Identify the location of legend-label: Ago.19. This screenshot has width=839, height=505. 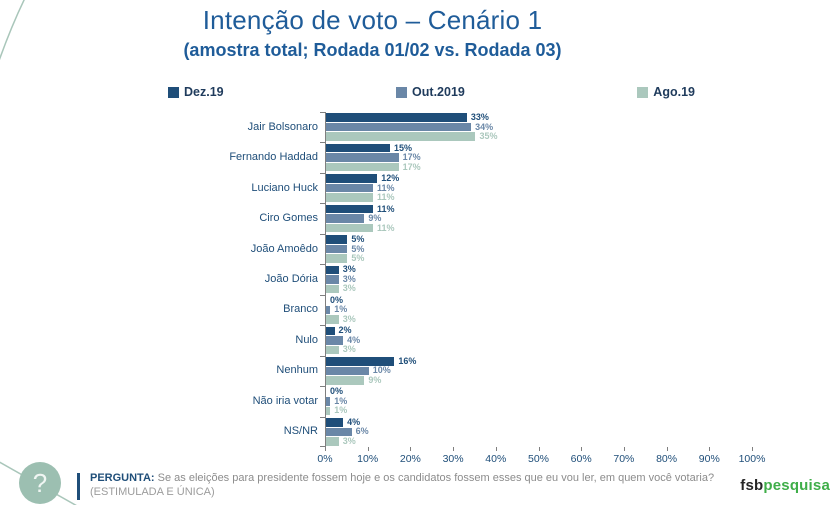
(674, 92).